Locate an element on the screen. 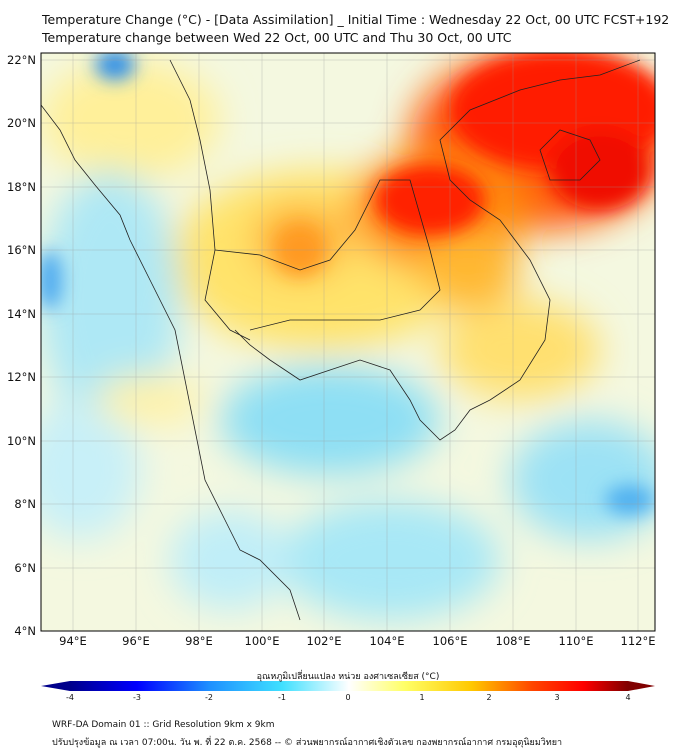 This screenshot has height=756, width=676. lat-label: 6°N is located at coordinates (25, 568).